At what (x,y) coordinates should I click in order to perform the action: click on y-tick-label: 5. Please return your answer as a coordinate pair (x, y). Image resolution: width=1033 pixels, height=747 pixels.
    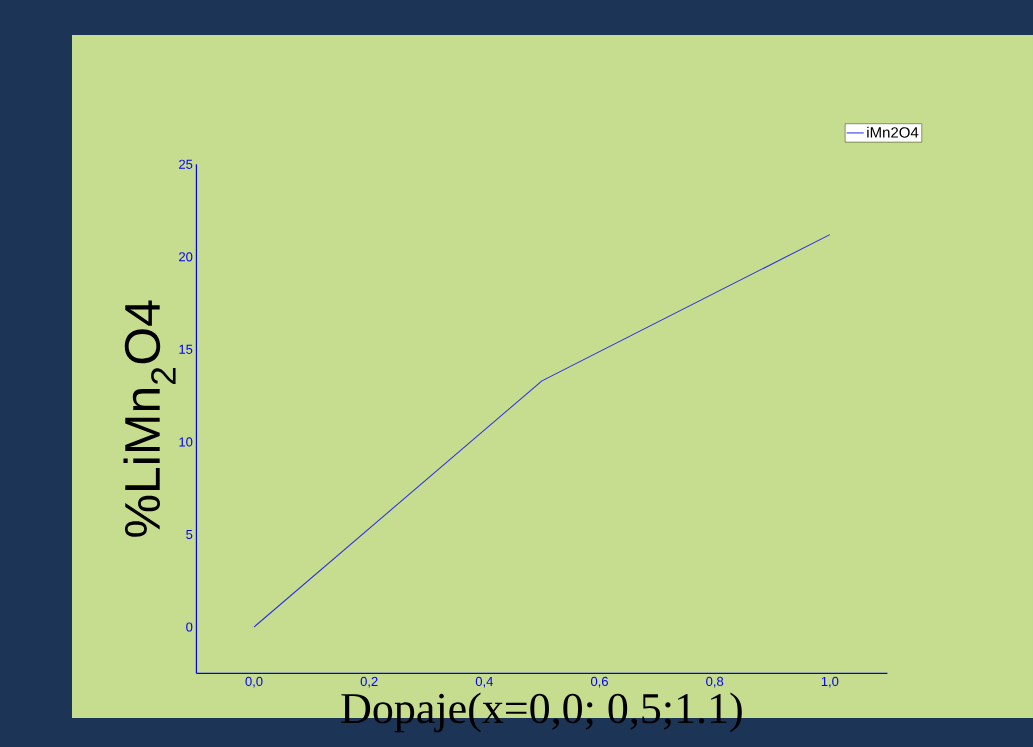
    Looking at the image, I should click on (189, 534).